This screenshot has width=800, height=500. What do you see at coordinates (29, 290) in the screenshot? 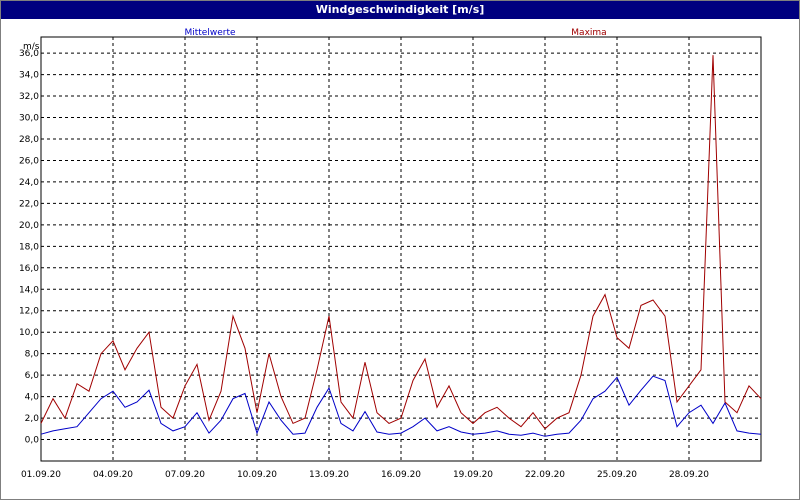
I see `y-tick-label: 14,0` at bounding box center [29, 290].